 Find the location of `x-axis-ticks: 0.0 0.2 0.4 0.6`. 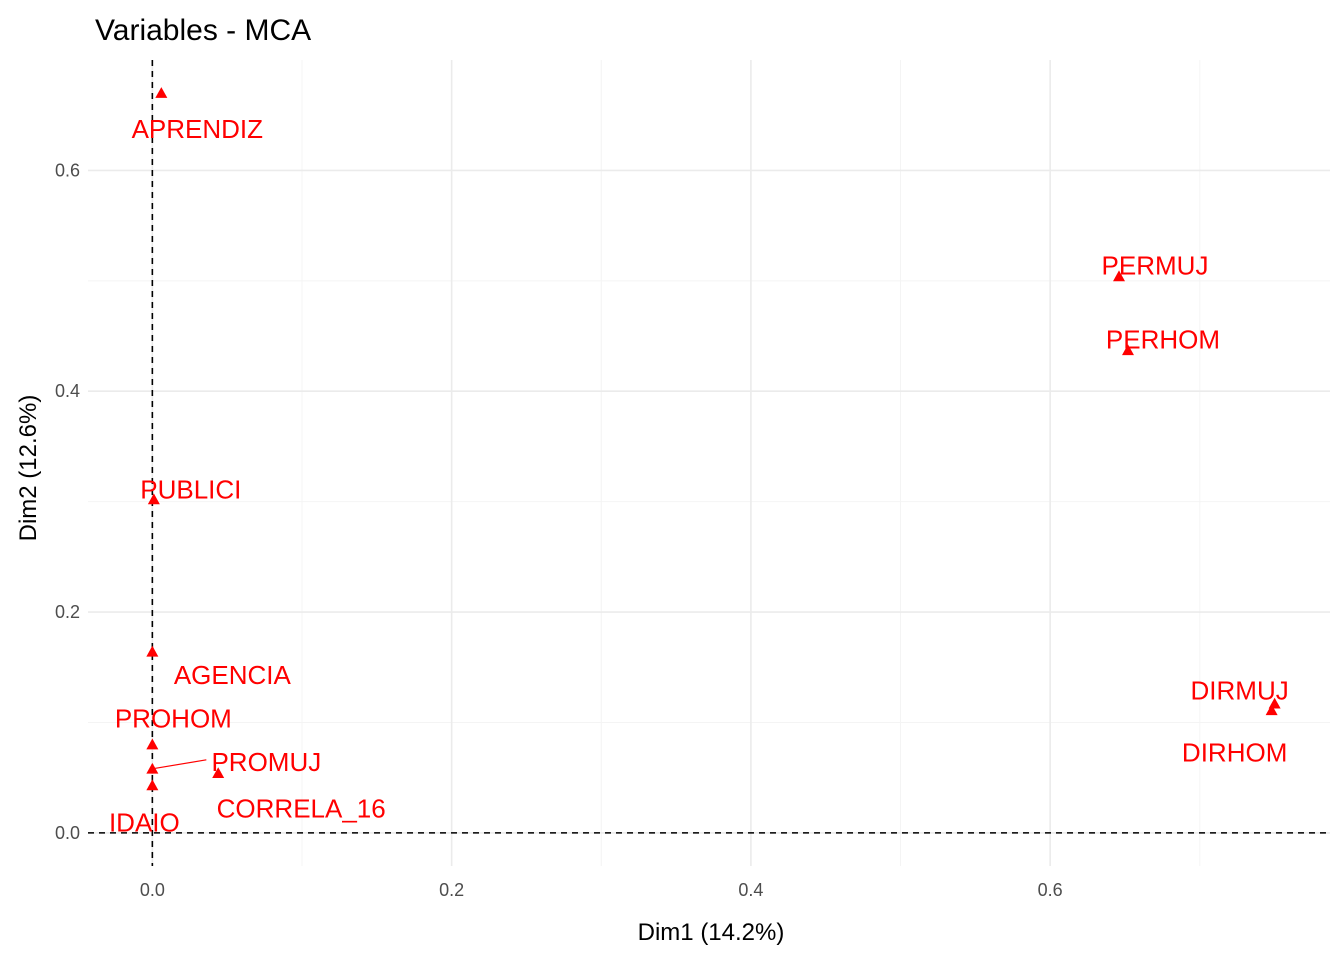

x-axis-ticks: 0.0 0.2 0.4 0.6 is located at coordinates (601, 890).